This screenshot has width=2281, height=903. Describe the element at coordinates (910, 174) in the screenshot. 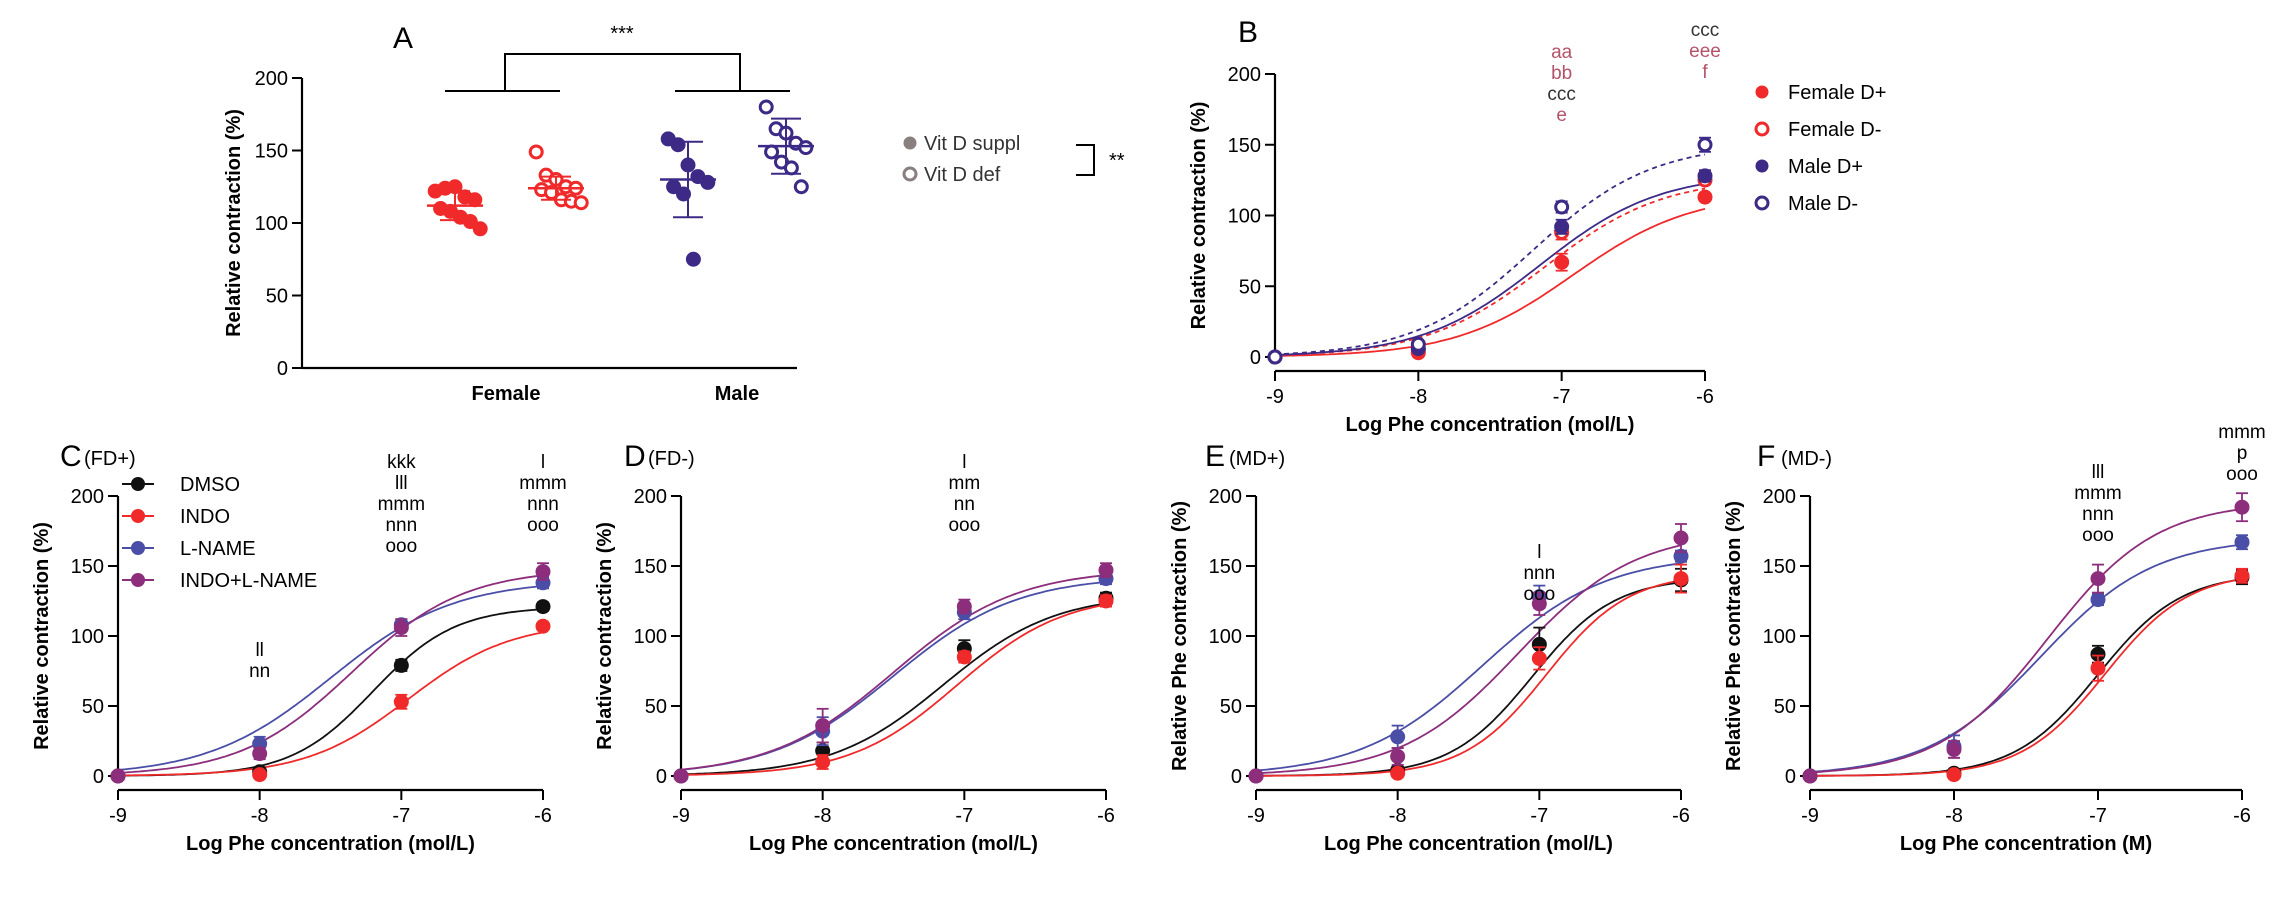

I see `legend-marker-def` at that location.